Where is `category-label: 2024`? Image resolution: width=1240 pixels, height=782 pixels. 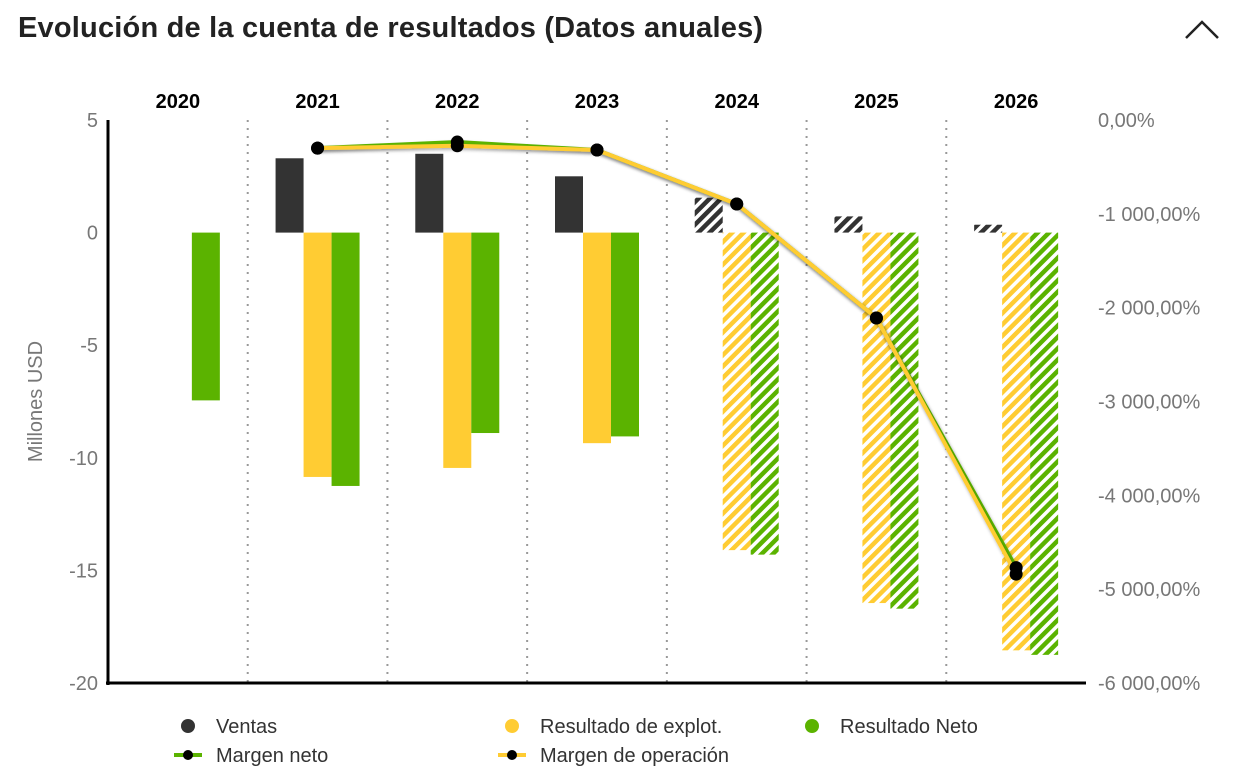
category-label: 2024 is located at coordinates (736, 102).